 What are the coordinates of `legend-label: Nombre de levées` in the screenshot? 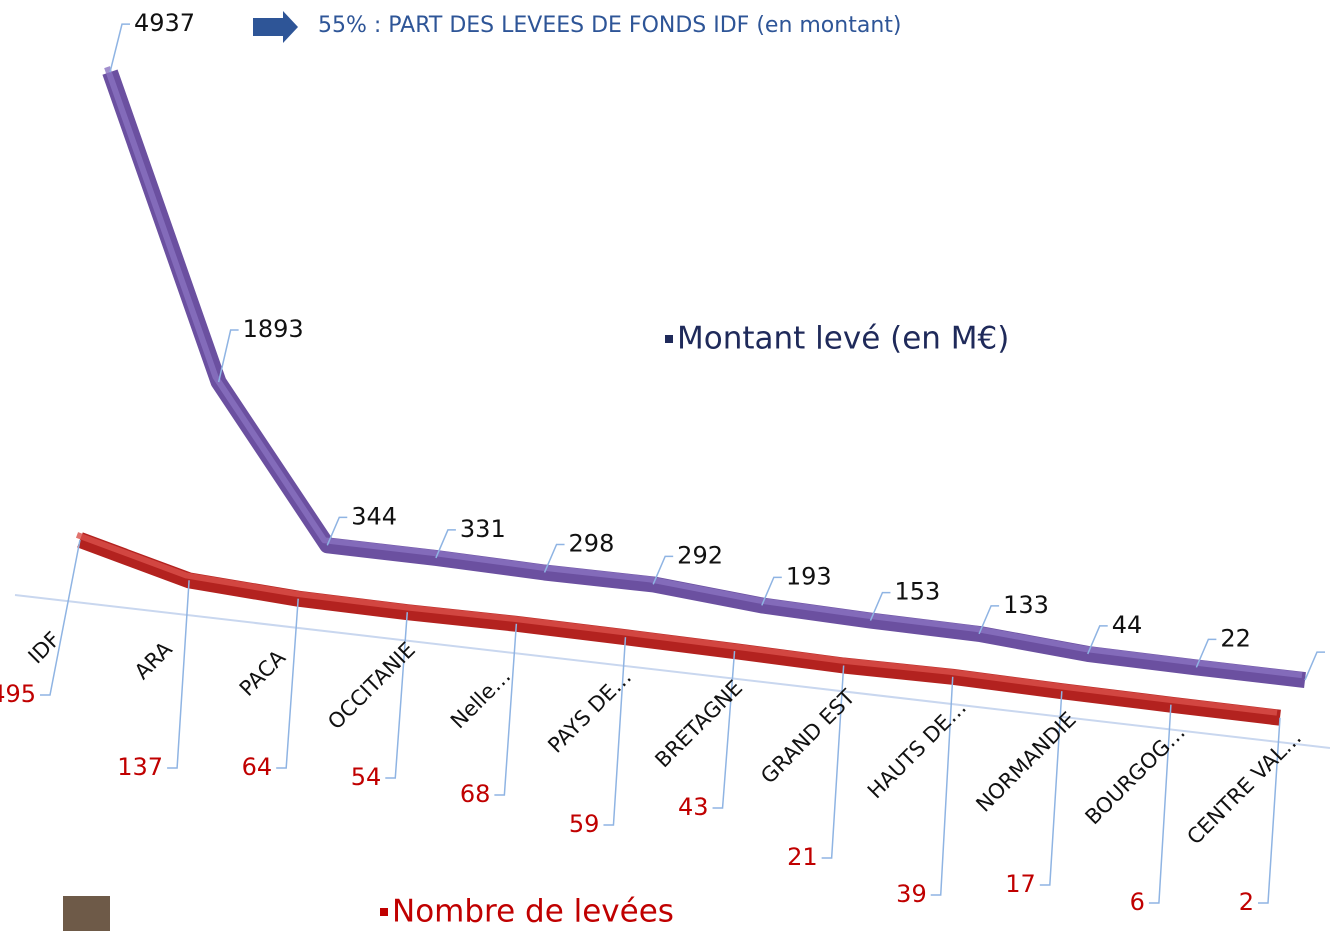 It's located at (533, 912).